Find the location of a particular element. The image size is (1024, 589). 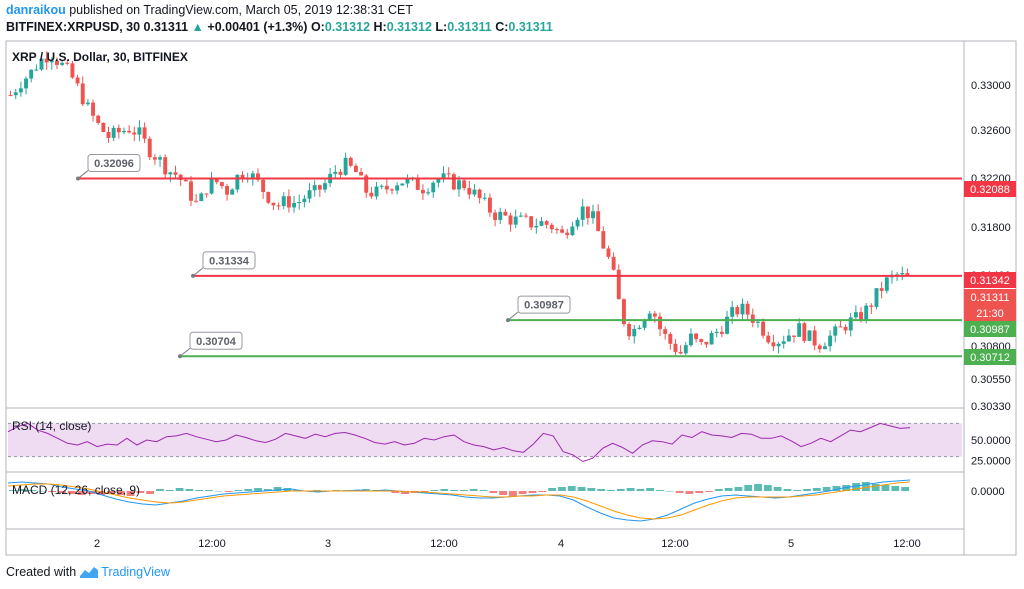

footer: Created with TradingView is located at coordinates (88, 572).